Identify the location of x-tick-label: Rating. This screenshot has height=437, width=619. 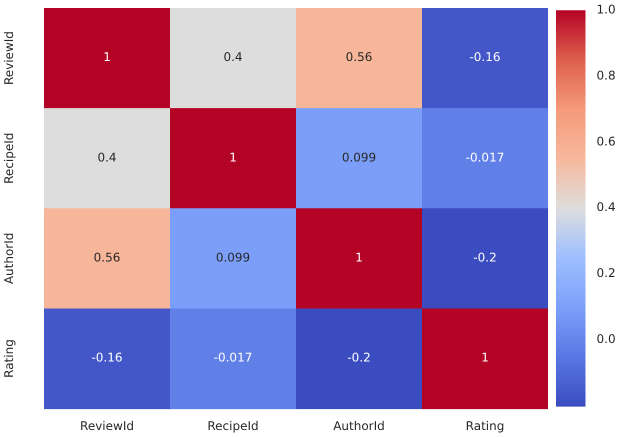
(485, 425).